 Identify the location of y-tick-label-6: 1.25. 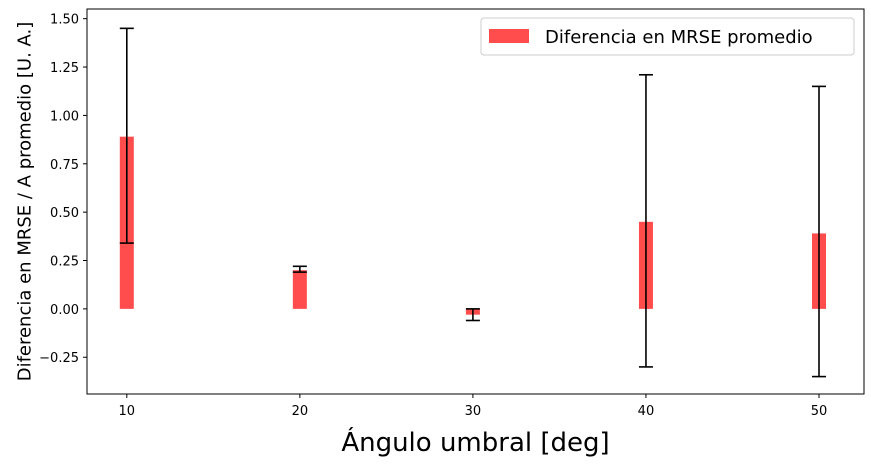
(64, 68).